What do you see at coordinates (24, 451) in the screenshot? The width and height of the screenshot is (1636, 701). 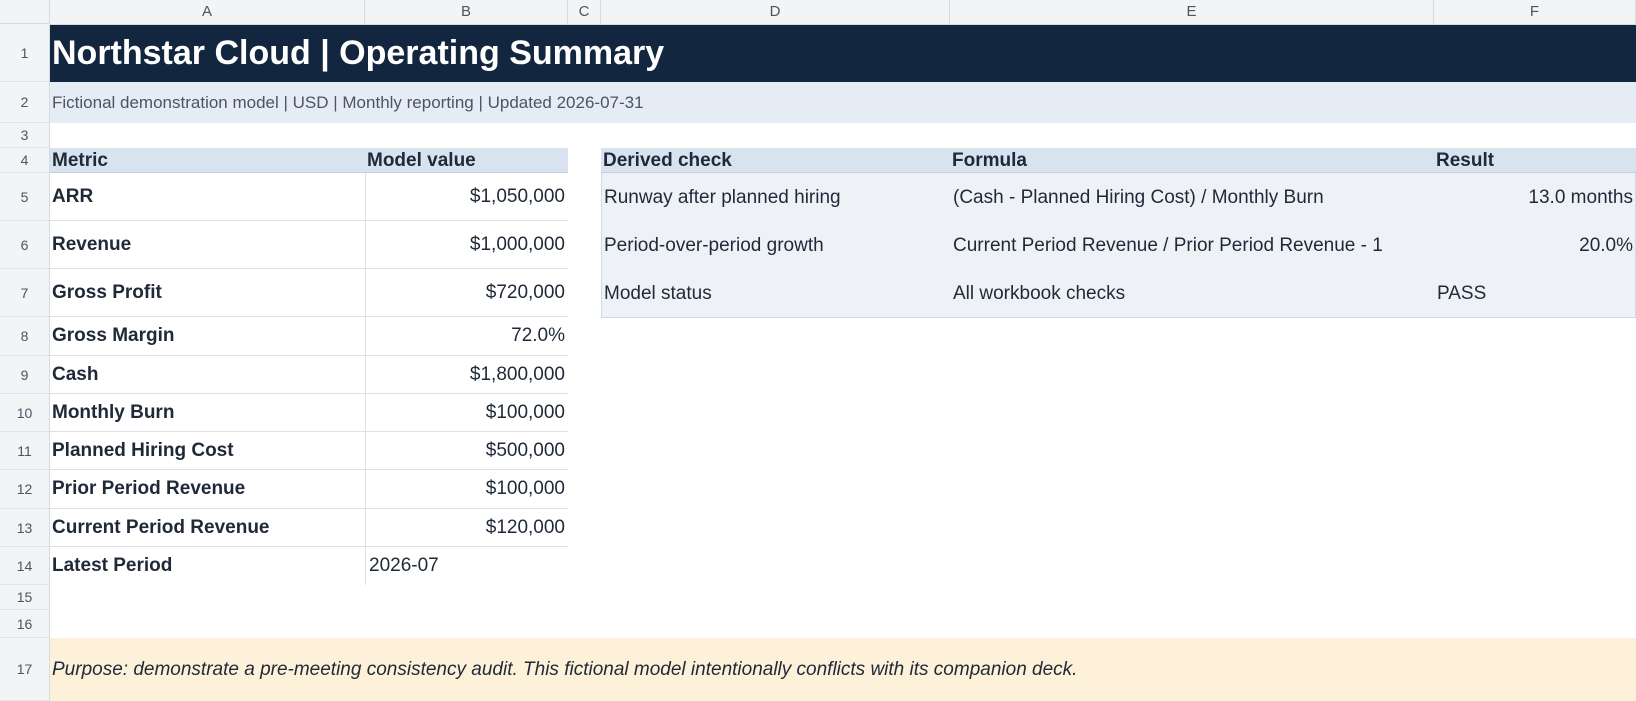 I see `row-header: 11` at bounding box center [24, 451].